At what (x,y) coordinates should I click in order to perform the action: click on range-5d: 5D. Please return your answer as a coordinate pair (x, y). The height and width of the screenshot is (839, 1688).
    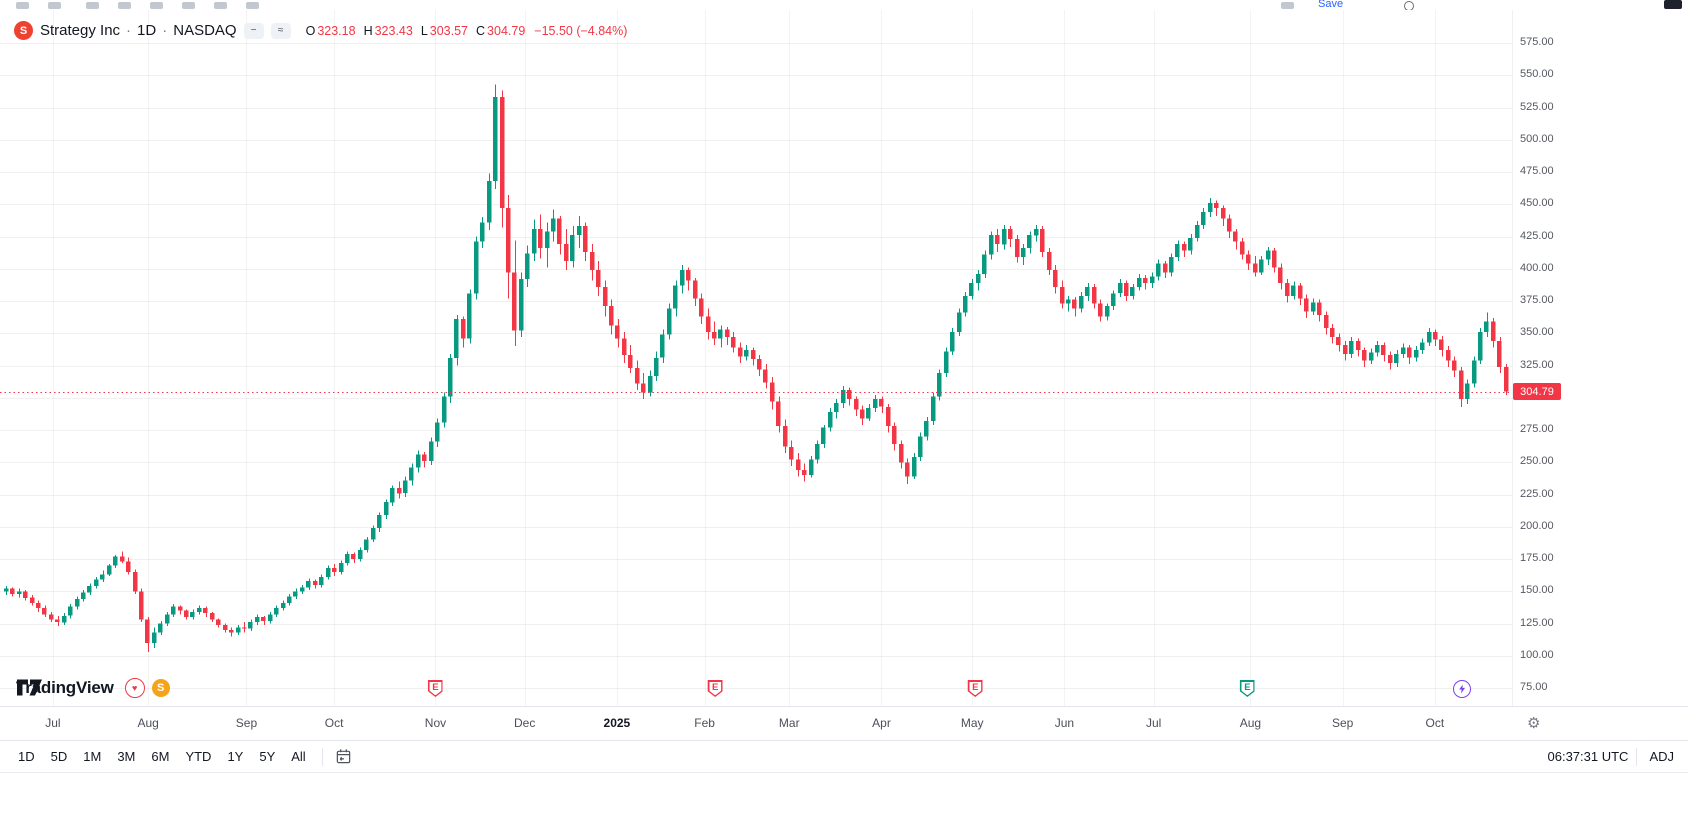
    Looking at the image, I should click on (59, 756).